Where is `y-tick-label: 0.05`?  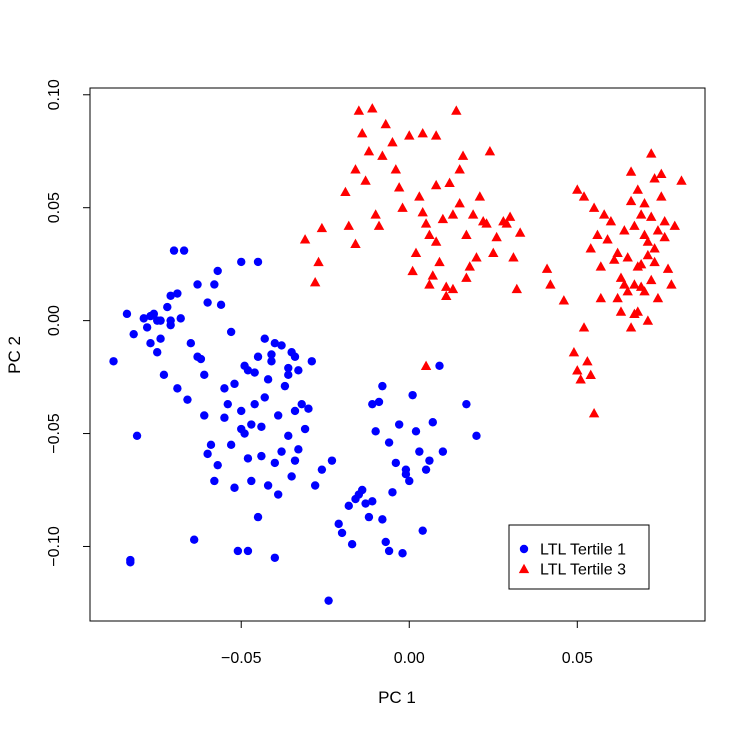
y-tick-label: 0.05 is located at coordinates (54, 207).